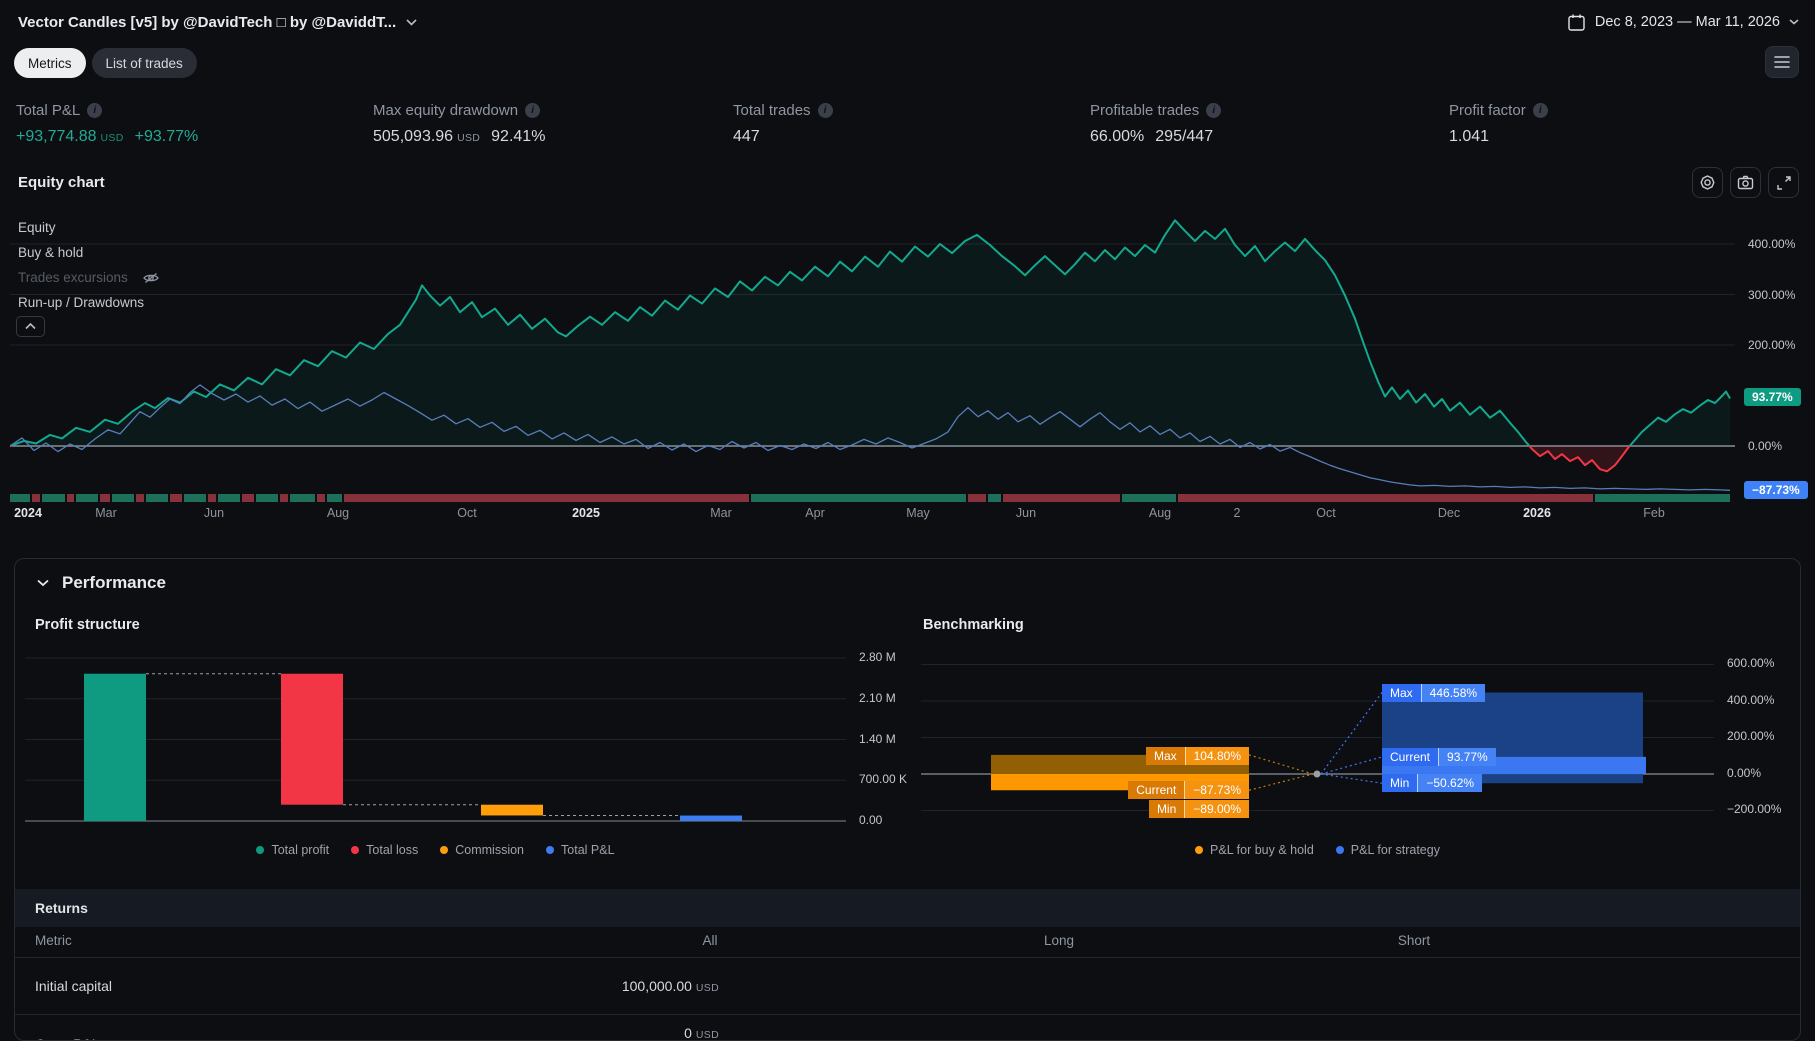  I want to click on equity-xtick: Oct, so click(467, 513).